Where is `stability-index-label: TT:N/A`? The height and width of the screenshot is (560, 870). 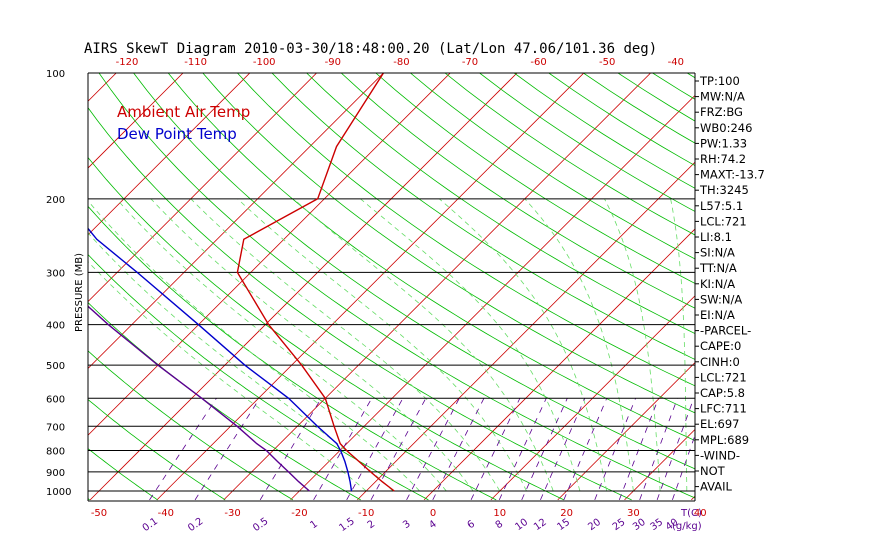
stability-index-label: TT:N/A is located at coordinates (718, 268).